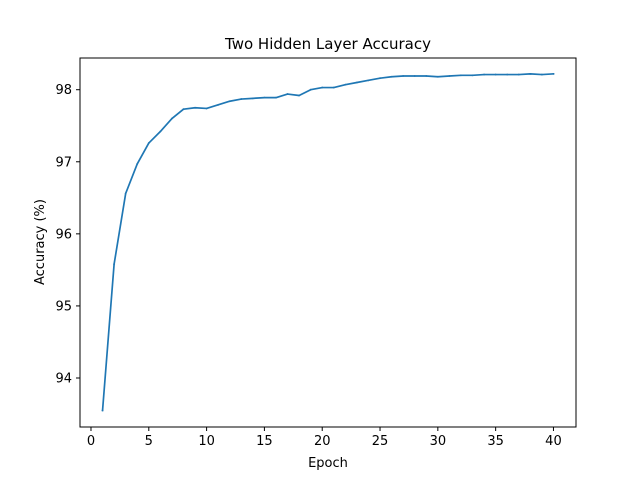 The height and width of the screenshot is (480, 640). I want to click on y-axis-label: Accuracy (%), so click(40, 242).